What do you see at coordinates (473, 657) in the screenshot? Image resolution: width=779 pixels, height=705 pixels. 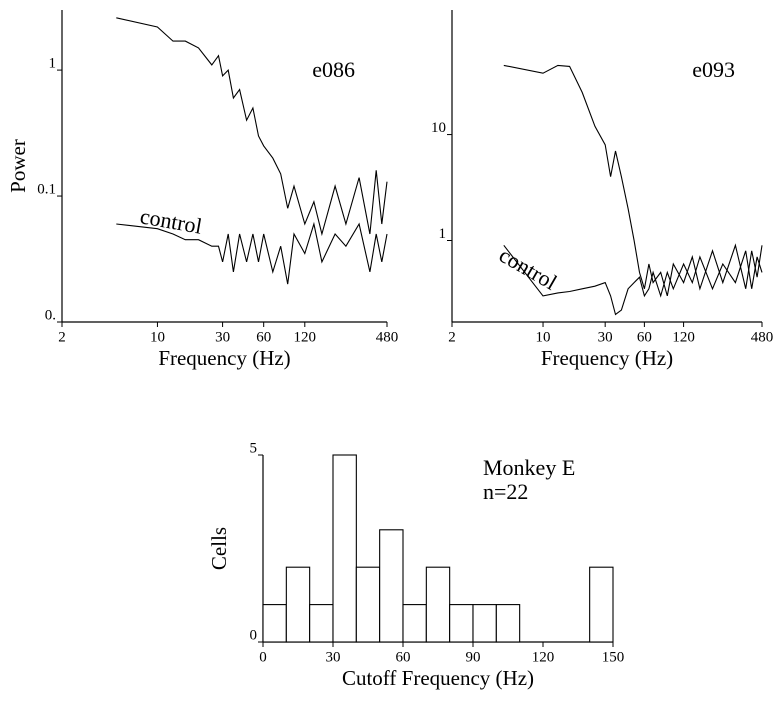 I see `x-tick-label: 90` at bounding box center [473, 657].